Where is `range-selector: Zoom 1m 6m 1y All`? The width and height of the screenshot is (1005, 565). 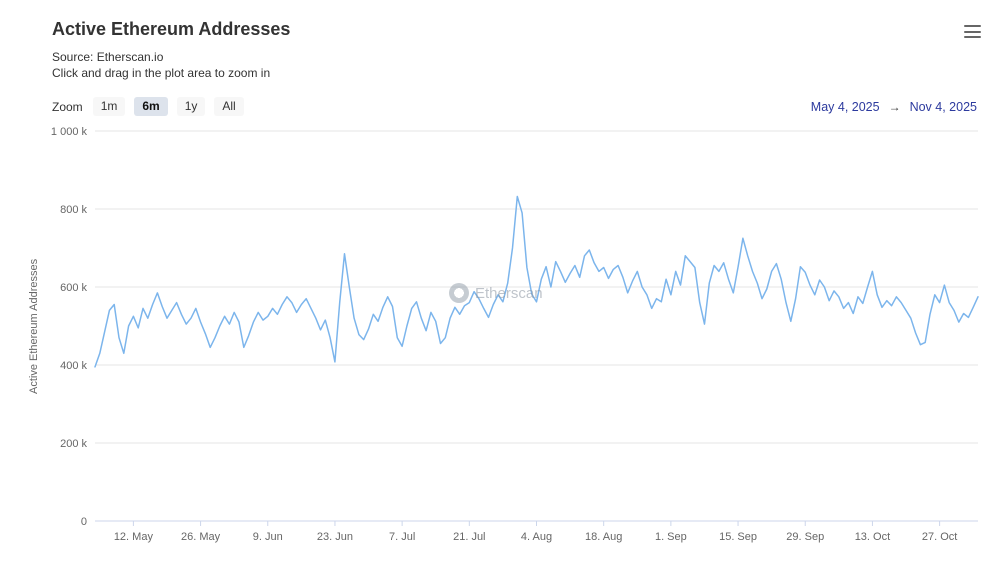
range-selector: Zoom 1m 6m 1y All is located at coordinates (148, 106).